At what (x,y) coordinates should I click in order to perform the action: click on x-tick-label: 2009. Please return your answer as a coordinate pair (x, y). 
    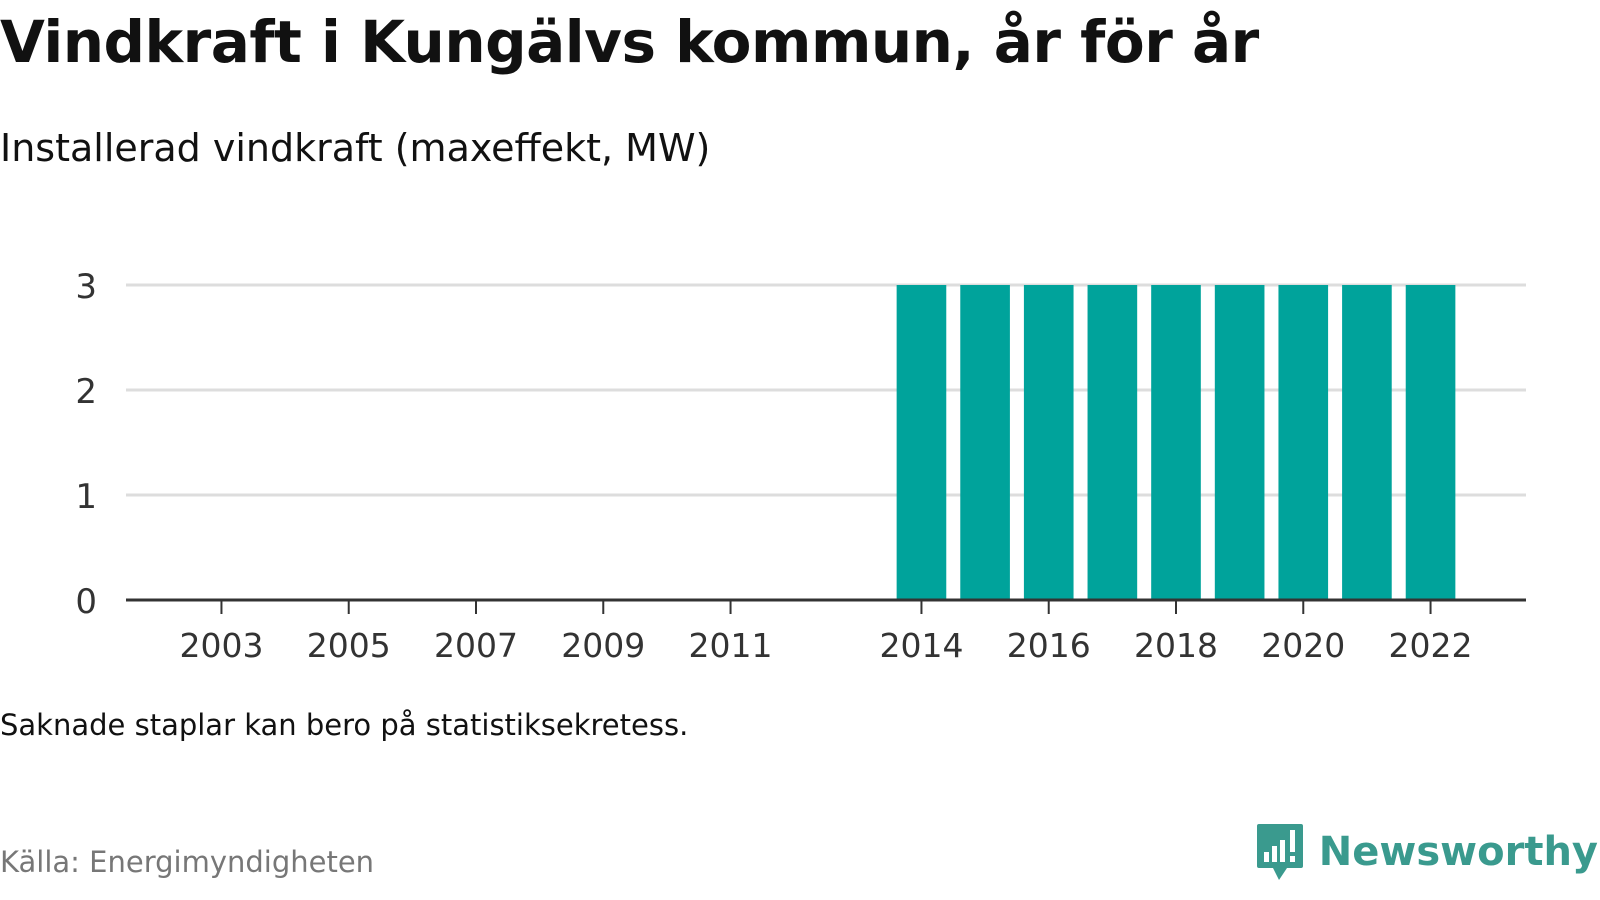
    Looking at the image, I should click on (603, 645).